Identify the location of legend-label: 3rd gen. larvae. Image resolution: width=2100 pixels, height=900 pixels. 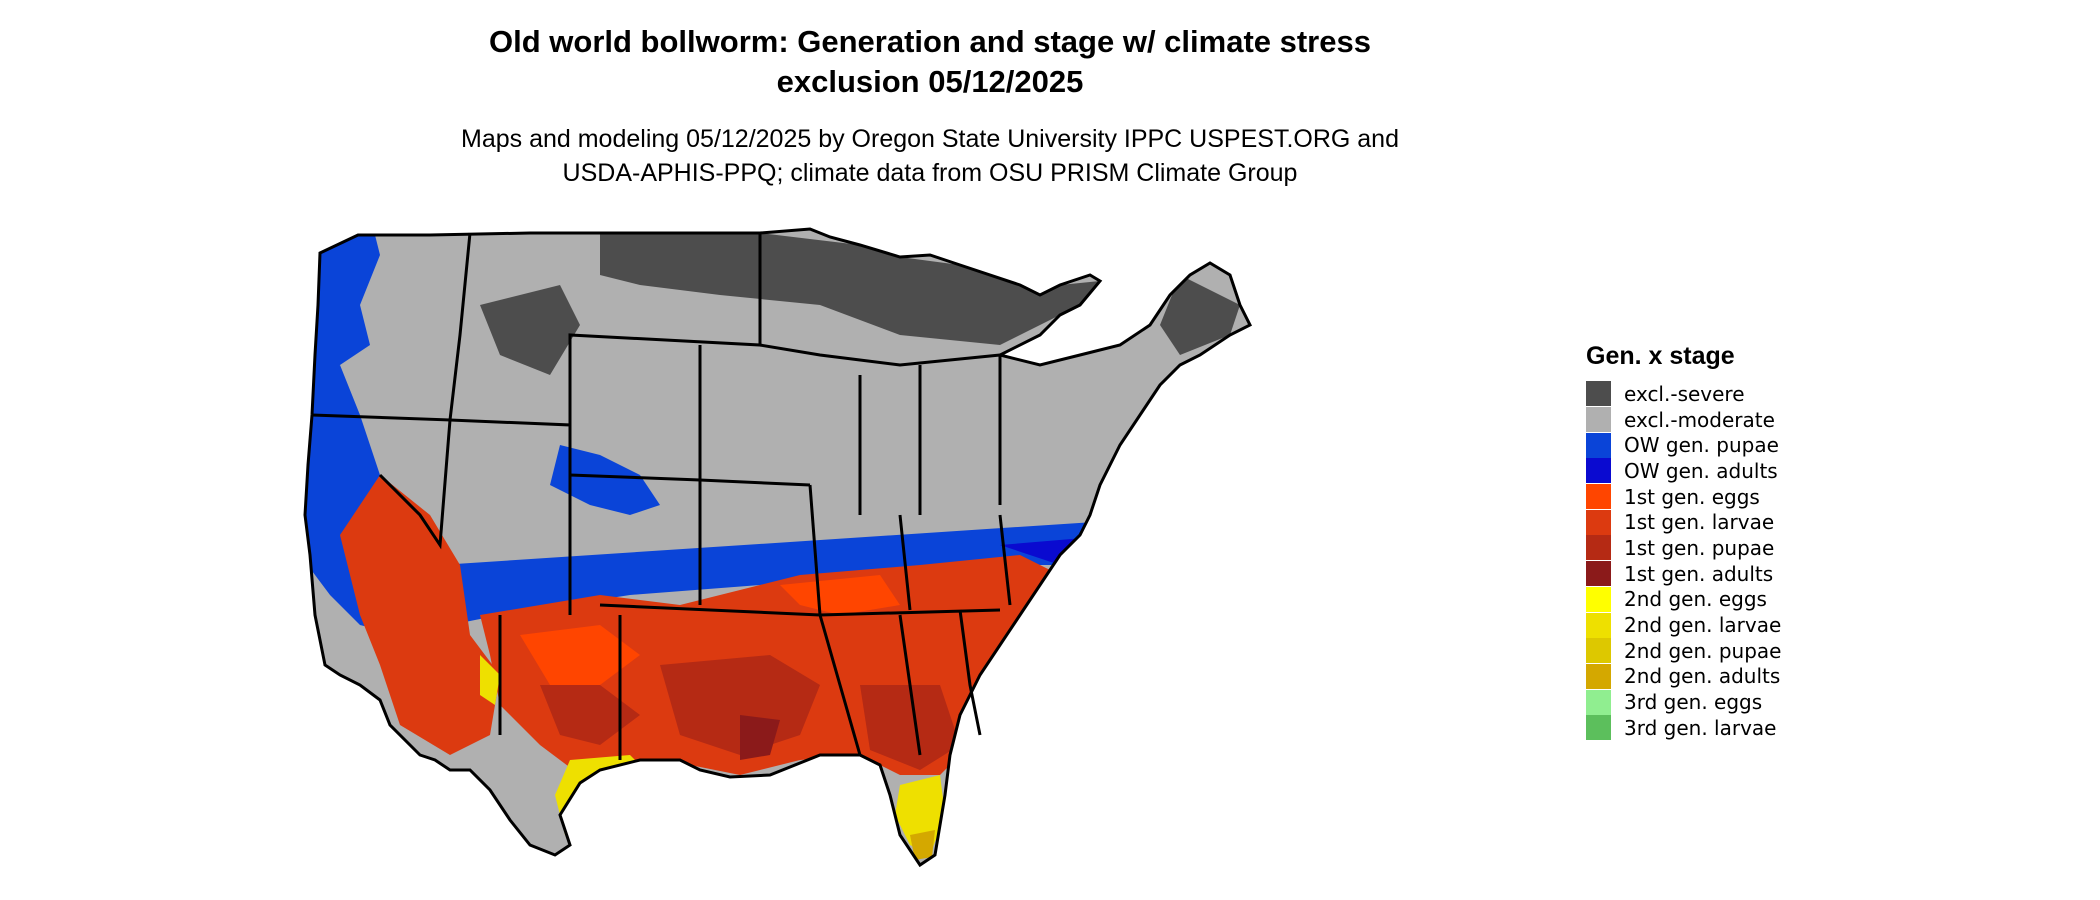
(1700, 727).